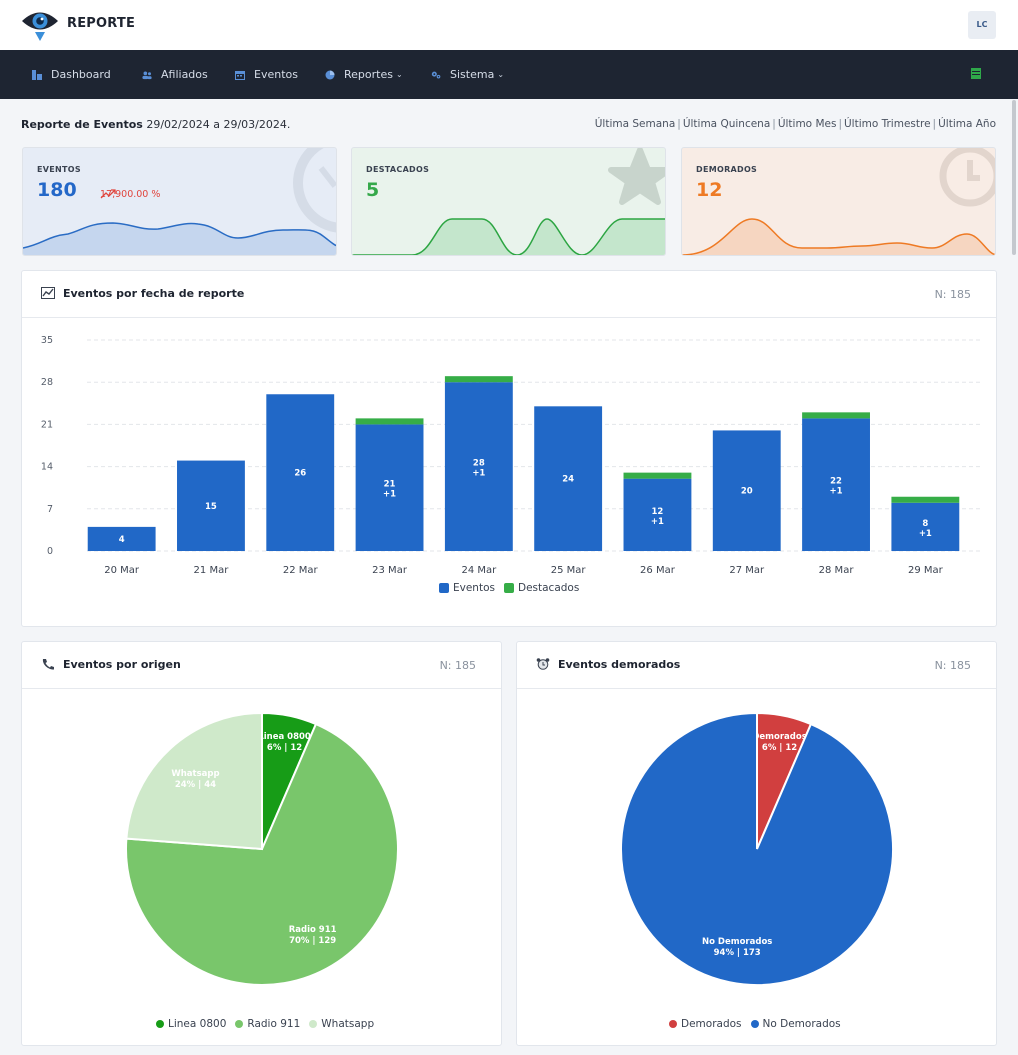 Image resolution: width=1018 pixels, height=1055 pixels. What do you see at coordinates (184, 74) in the screenshot?
I see `nav-afiliados-label: Afiliados` at bounding box center [184, 74].